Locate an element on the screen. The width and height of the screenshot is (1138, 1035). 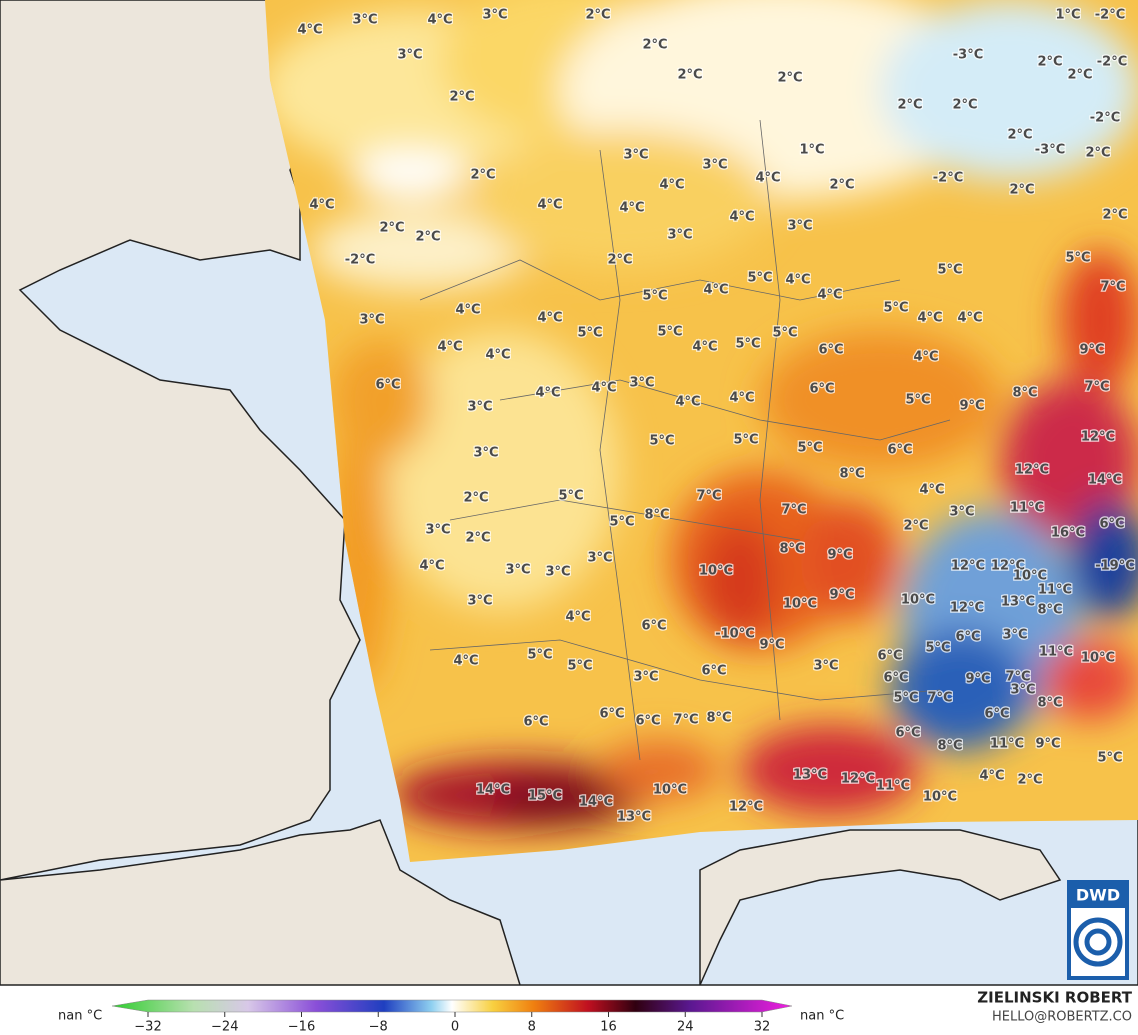
colorbar-tick-label: −16 is located at coordinates (301, 1027).